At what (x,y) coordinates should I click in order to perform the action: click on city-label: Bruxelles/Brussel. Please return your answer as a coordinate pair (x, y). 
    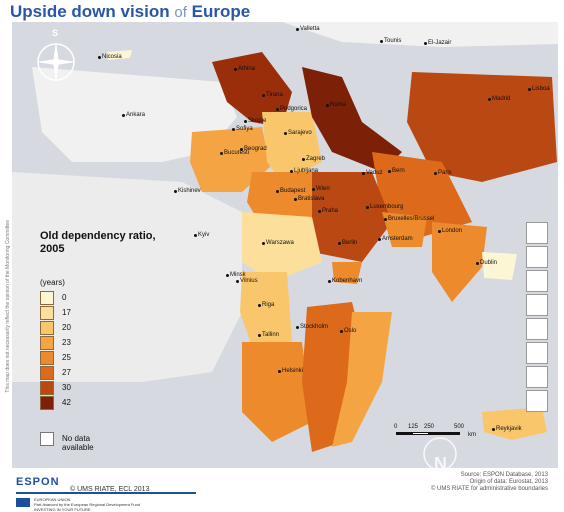
    Looking at the image, I should click on (411, 219).